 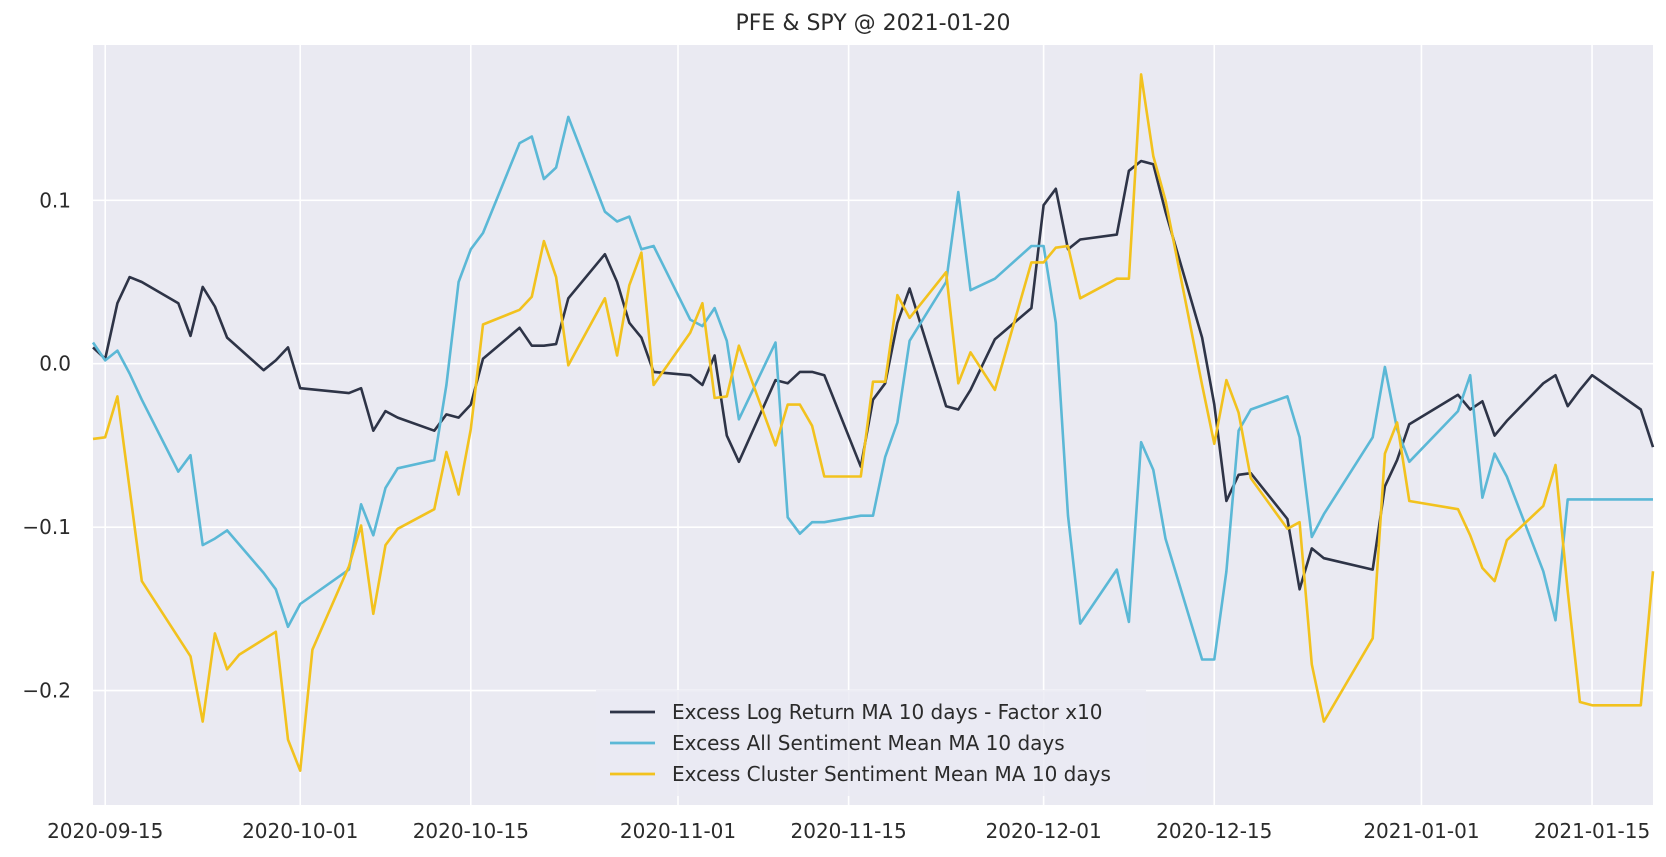 What do you see at coordinates (1044, 831) in the screenshot?
I see `x-tick-label: 2020-12-01` at bounding box center [1044, 831].